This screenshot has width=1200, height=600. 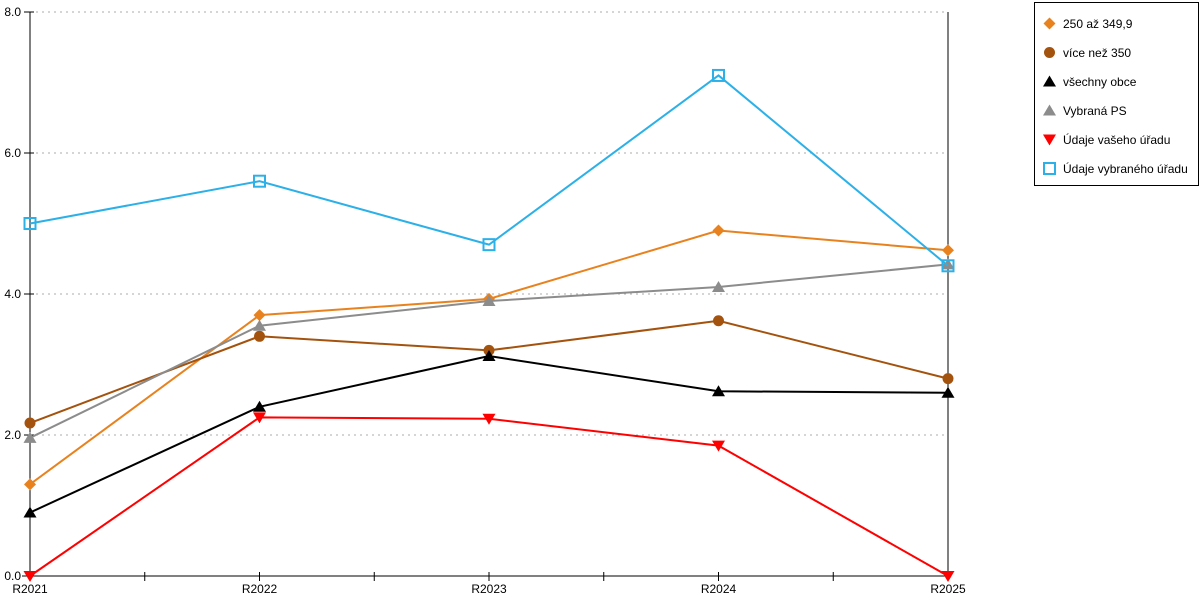 I want to click on svg-text: 4.0, so click(x=12, y=294).